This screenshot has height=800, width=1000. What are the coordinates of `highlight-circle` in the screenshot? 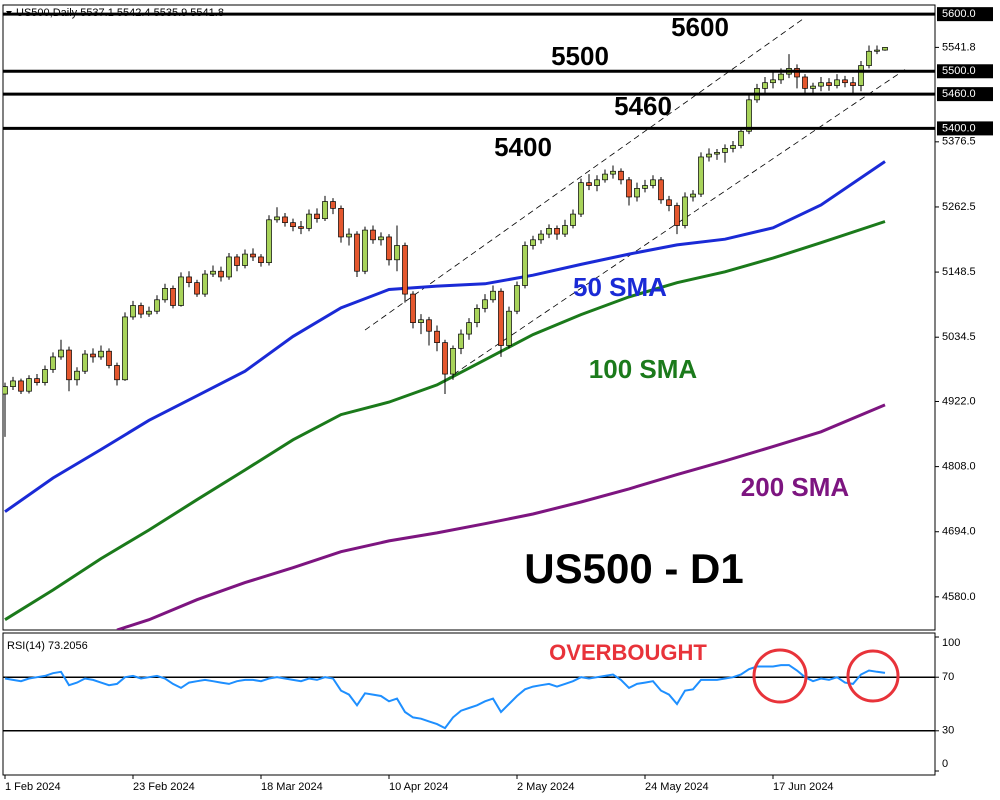 It's located at (873, 676).